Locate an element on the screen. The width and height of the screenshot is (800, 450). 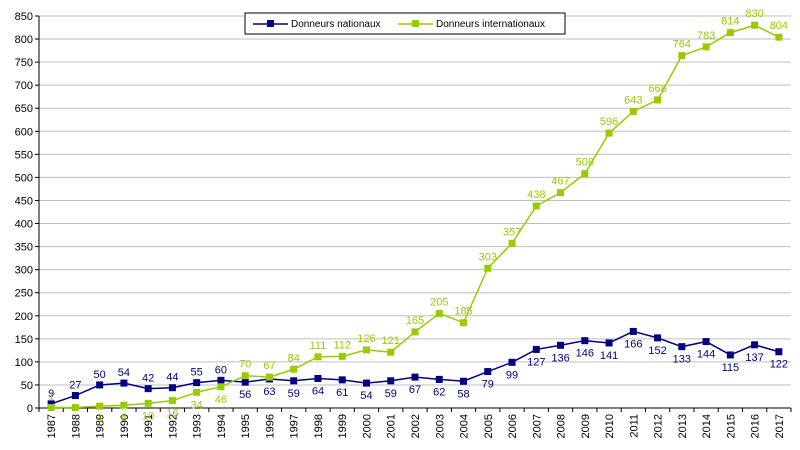
y-tick-label: 700 is located at coordinates (24, 86).